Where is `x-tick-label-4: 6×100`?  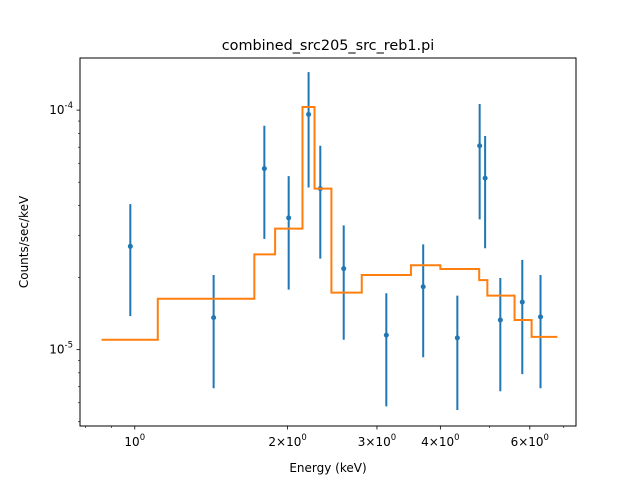 x-tick-label-4: 6×100 is located at coordinates (530, 441).